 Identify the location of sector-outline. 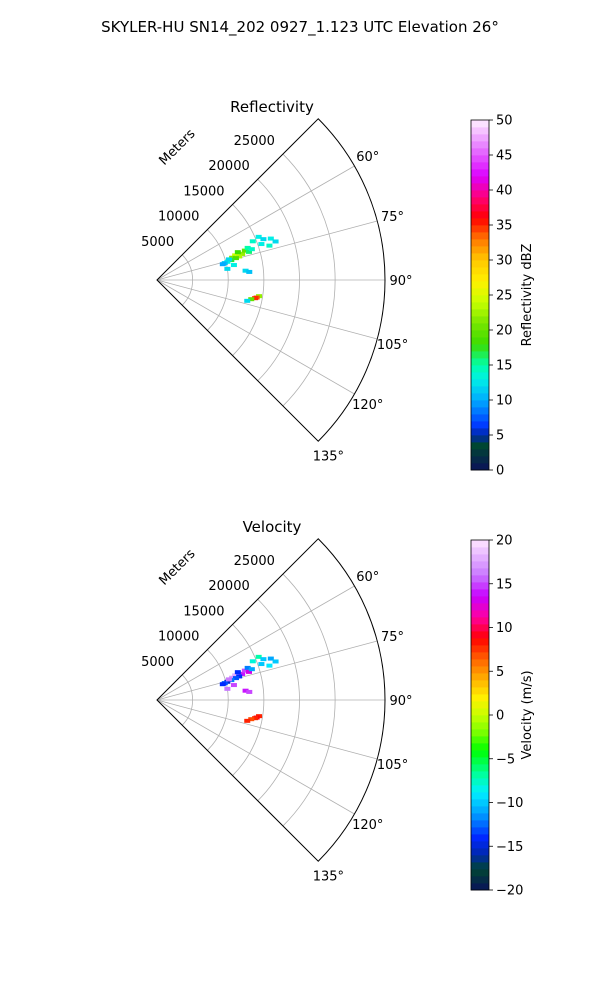
(271, 700).